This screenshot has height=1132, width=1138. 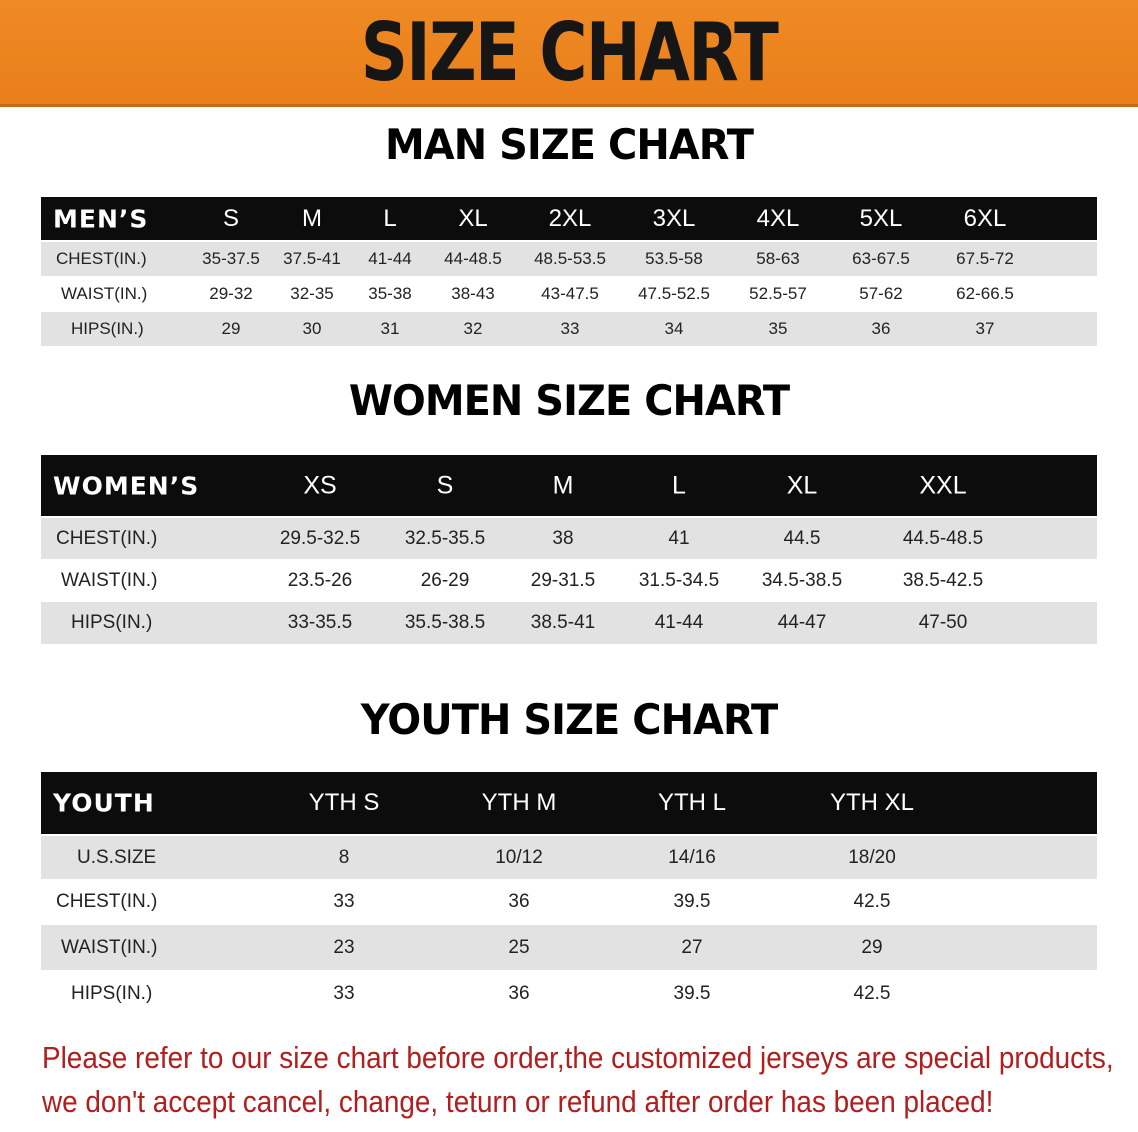 I want to click on table-cell: 30, so click(x=312, y=328).